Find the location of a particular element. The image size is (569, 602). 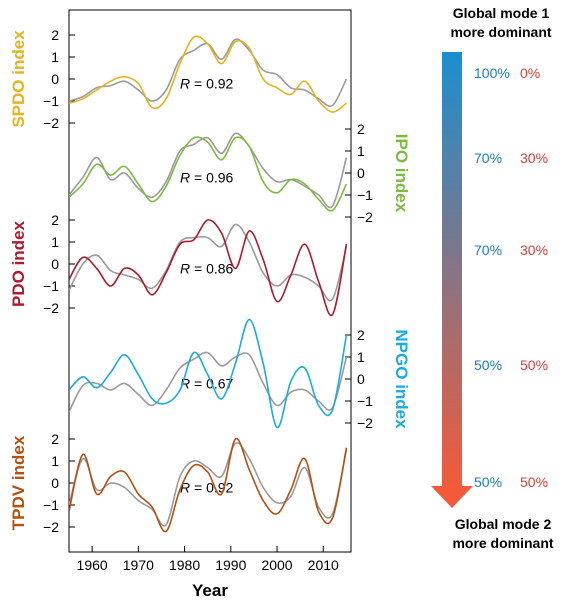

correlation-label: R = 0.96 is located at coordinates (207, 177).